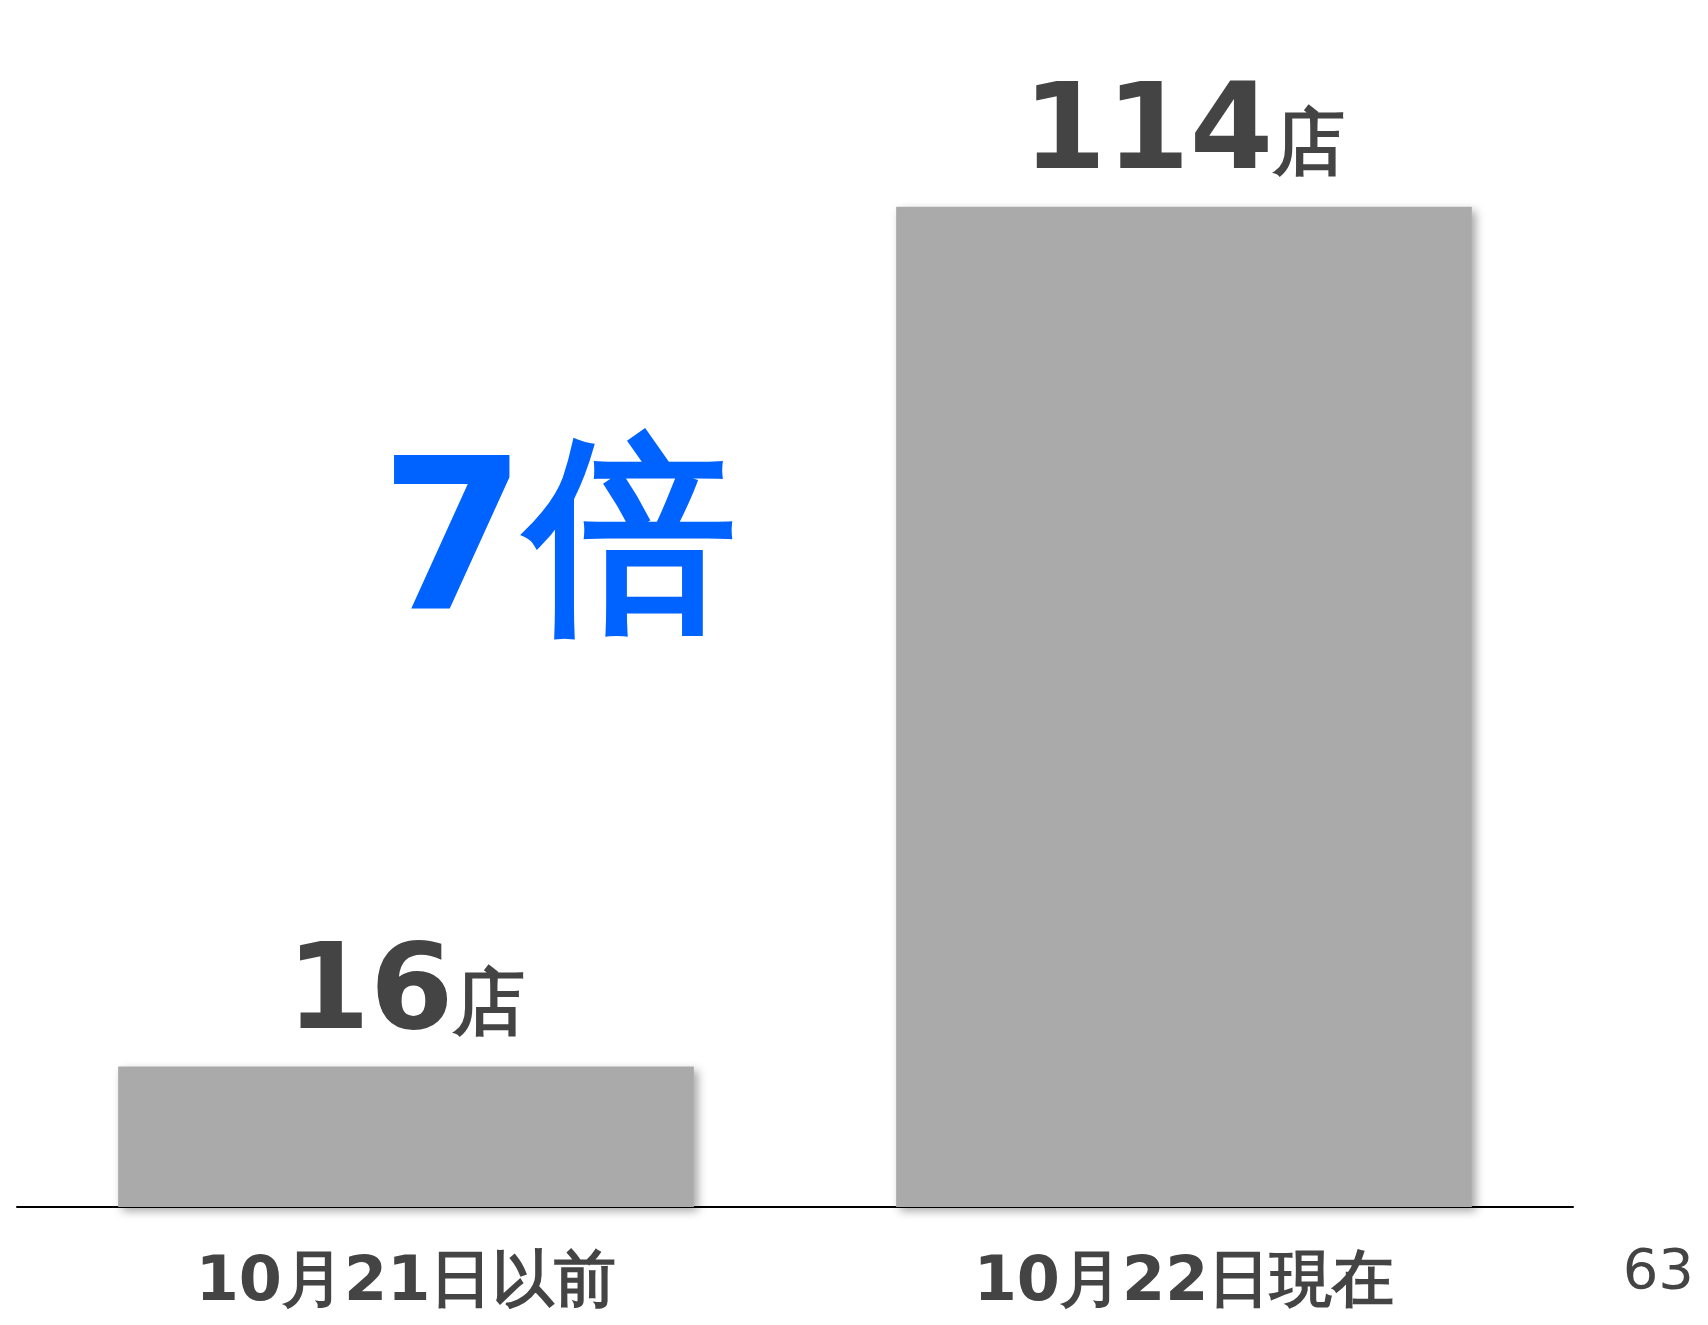 The image size is (1708, 1325). Describe the element at coordinates (406, 987) in the screenshot. I see `data-label: 16店` at that location.